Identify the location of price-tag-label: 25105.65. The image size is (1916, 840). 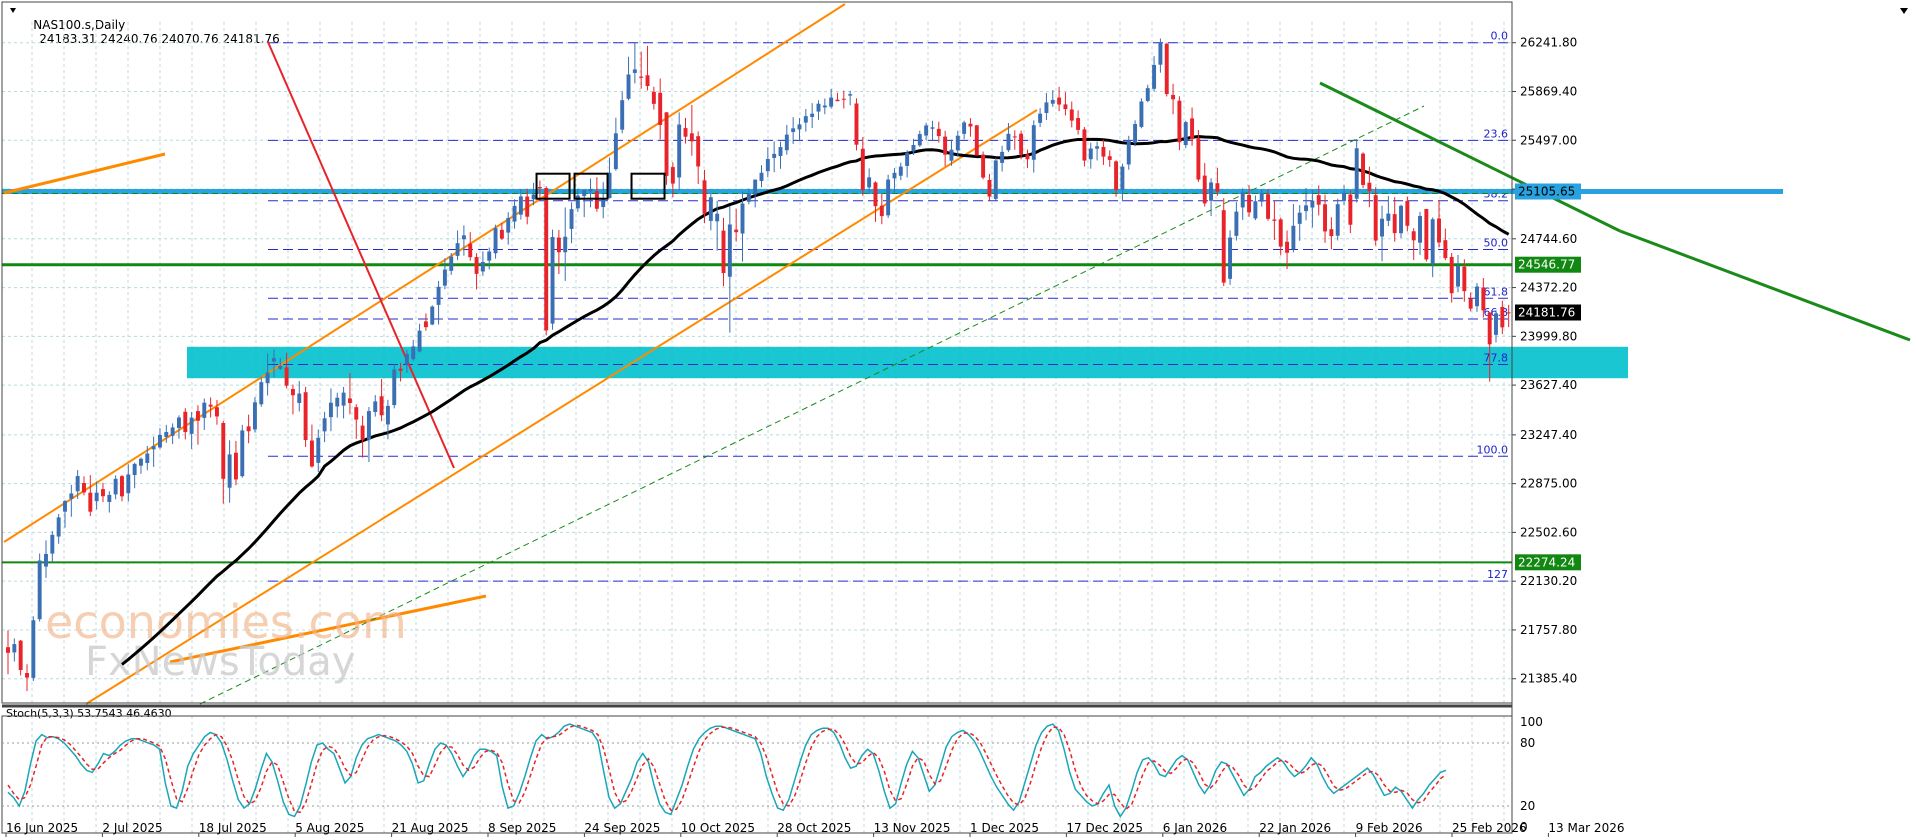
(1546, 192).